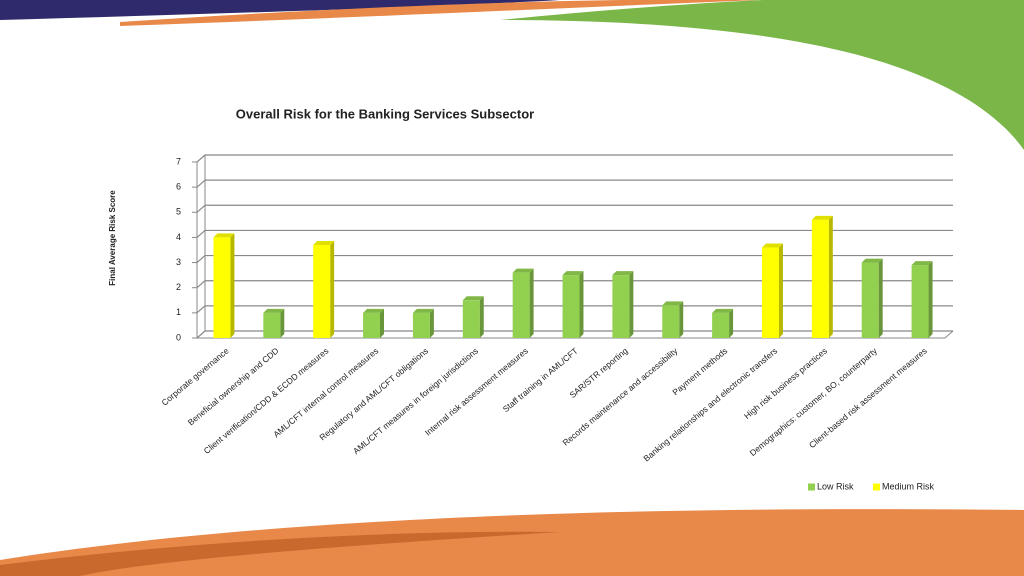 The width and height of the screenshot is (1024, 576). Describe the element at coordinates (908, 486) in the screenshot. I see `legend-label: Medium Risk` at that location.